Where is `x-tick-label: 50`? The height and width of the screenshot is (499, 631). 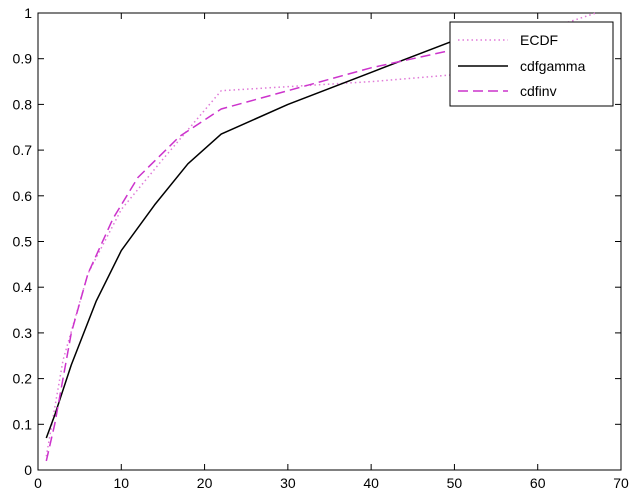
x-tick-label: 50 is located at coordinates (455, 483).